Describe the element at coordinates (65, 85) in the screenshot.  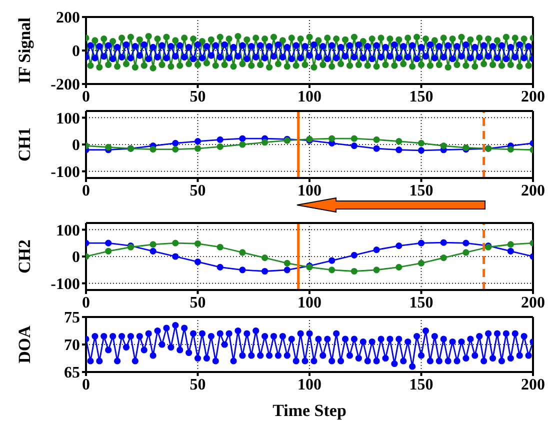
I see `y-tick-label: -200` at that location.